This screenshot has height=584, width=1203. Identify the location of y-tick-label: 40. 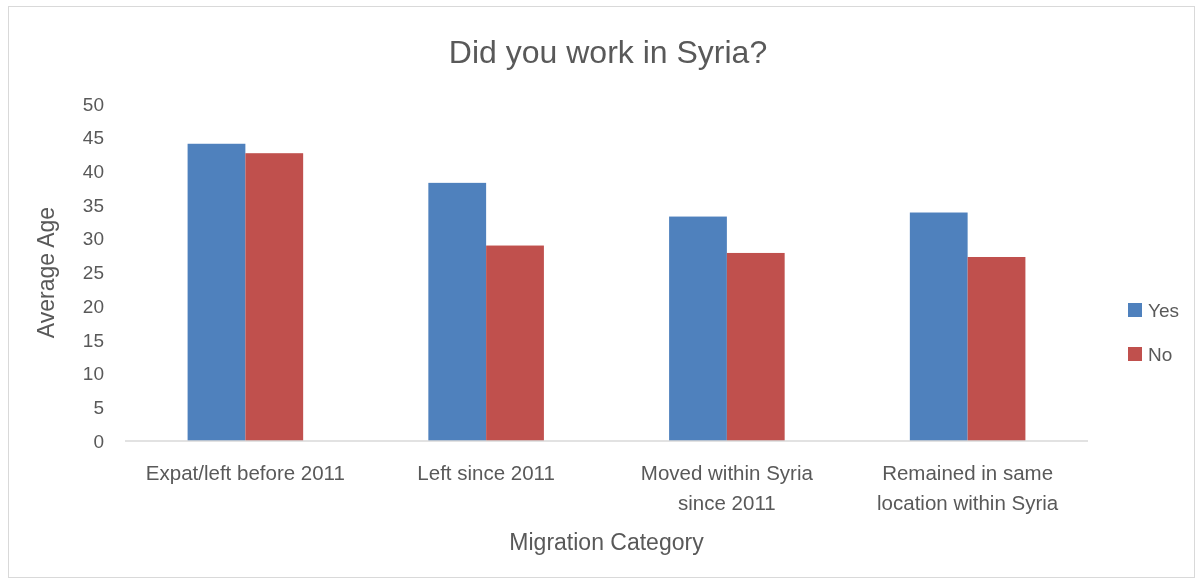
(93, 172).